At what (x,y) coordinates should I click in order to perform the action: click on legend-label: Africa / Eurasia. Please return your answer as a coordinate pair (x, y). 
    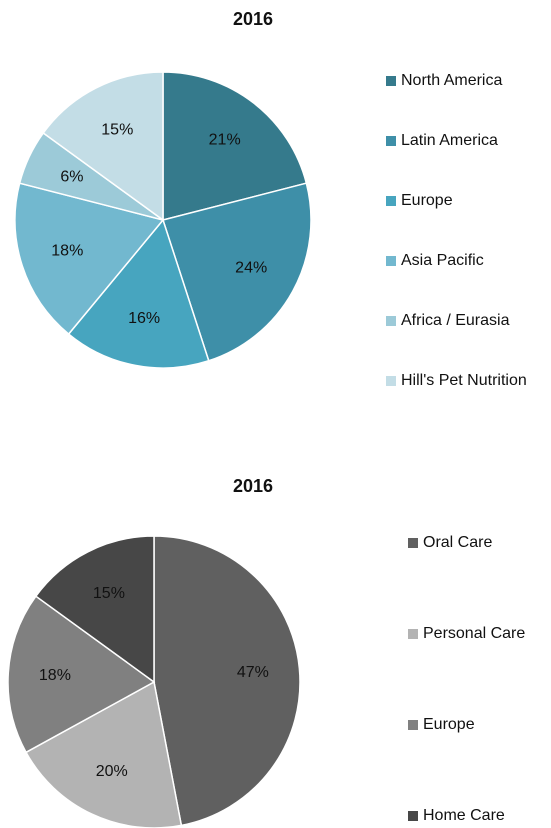
    Looking at the image, I should click on (455, 320).